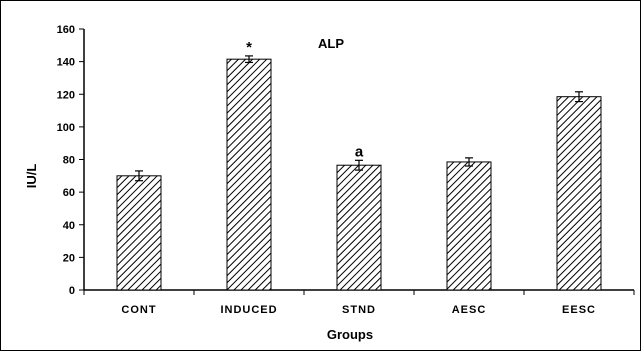 The height and width of the screenshot is (351, 641). I want to click on bar-eesc, so click(579, 193).